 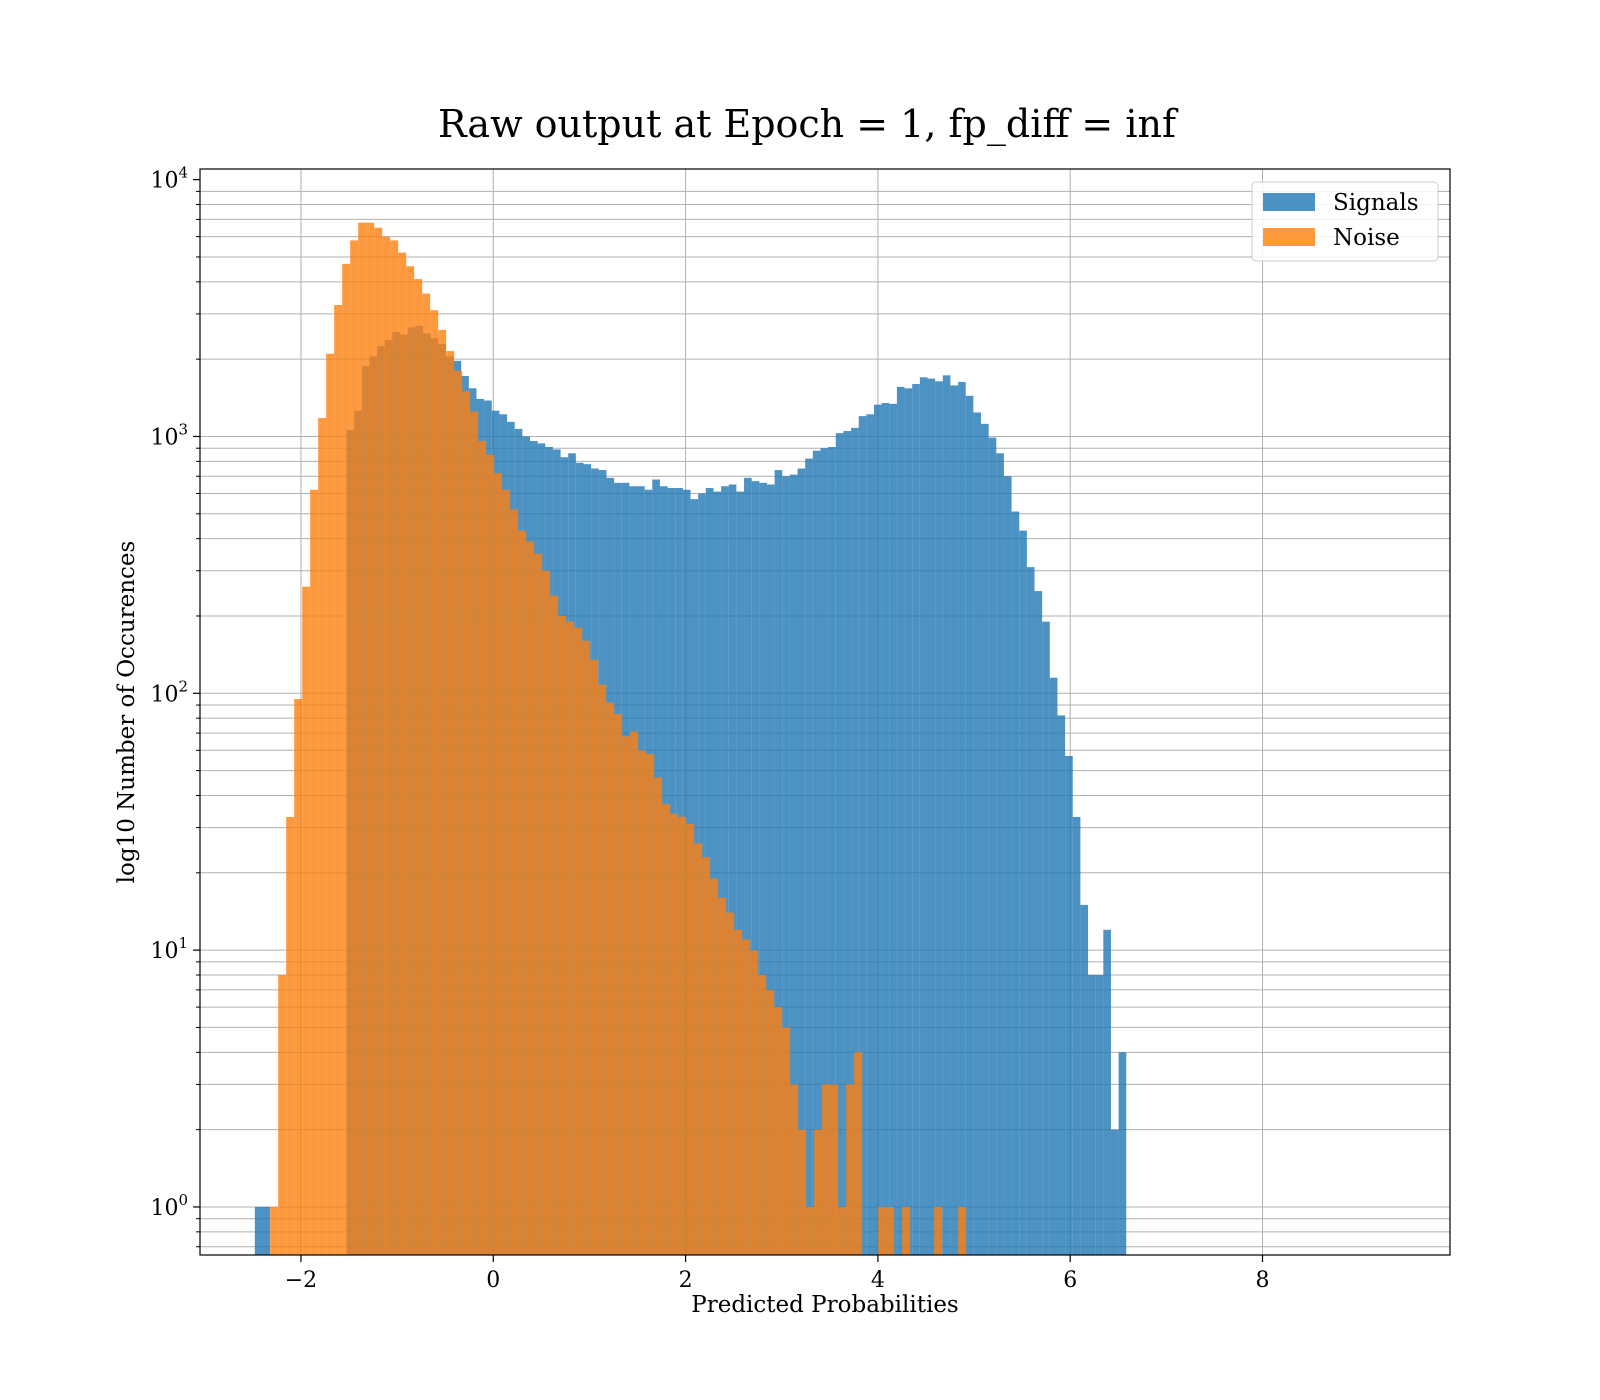 I want to click on y-tick-label: 10⁴, so click(x=169, y=179).